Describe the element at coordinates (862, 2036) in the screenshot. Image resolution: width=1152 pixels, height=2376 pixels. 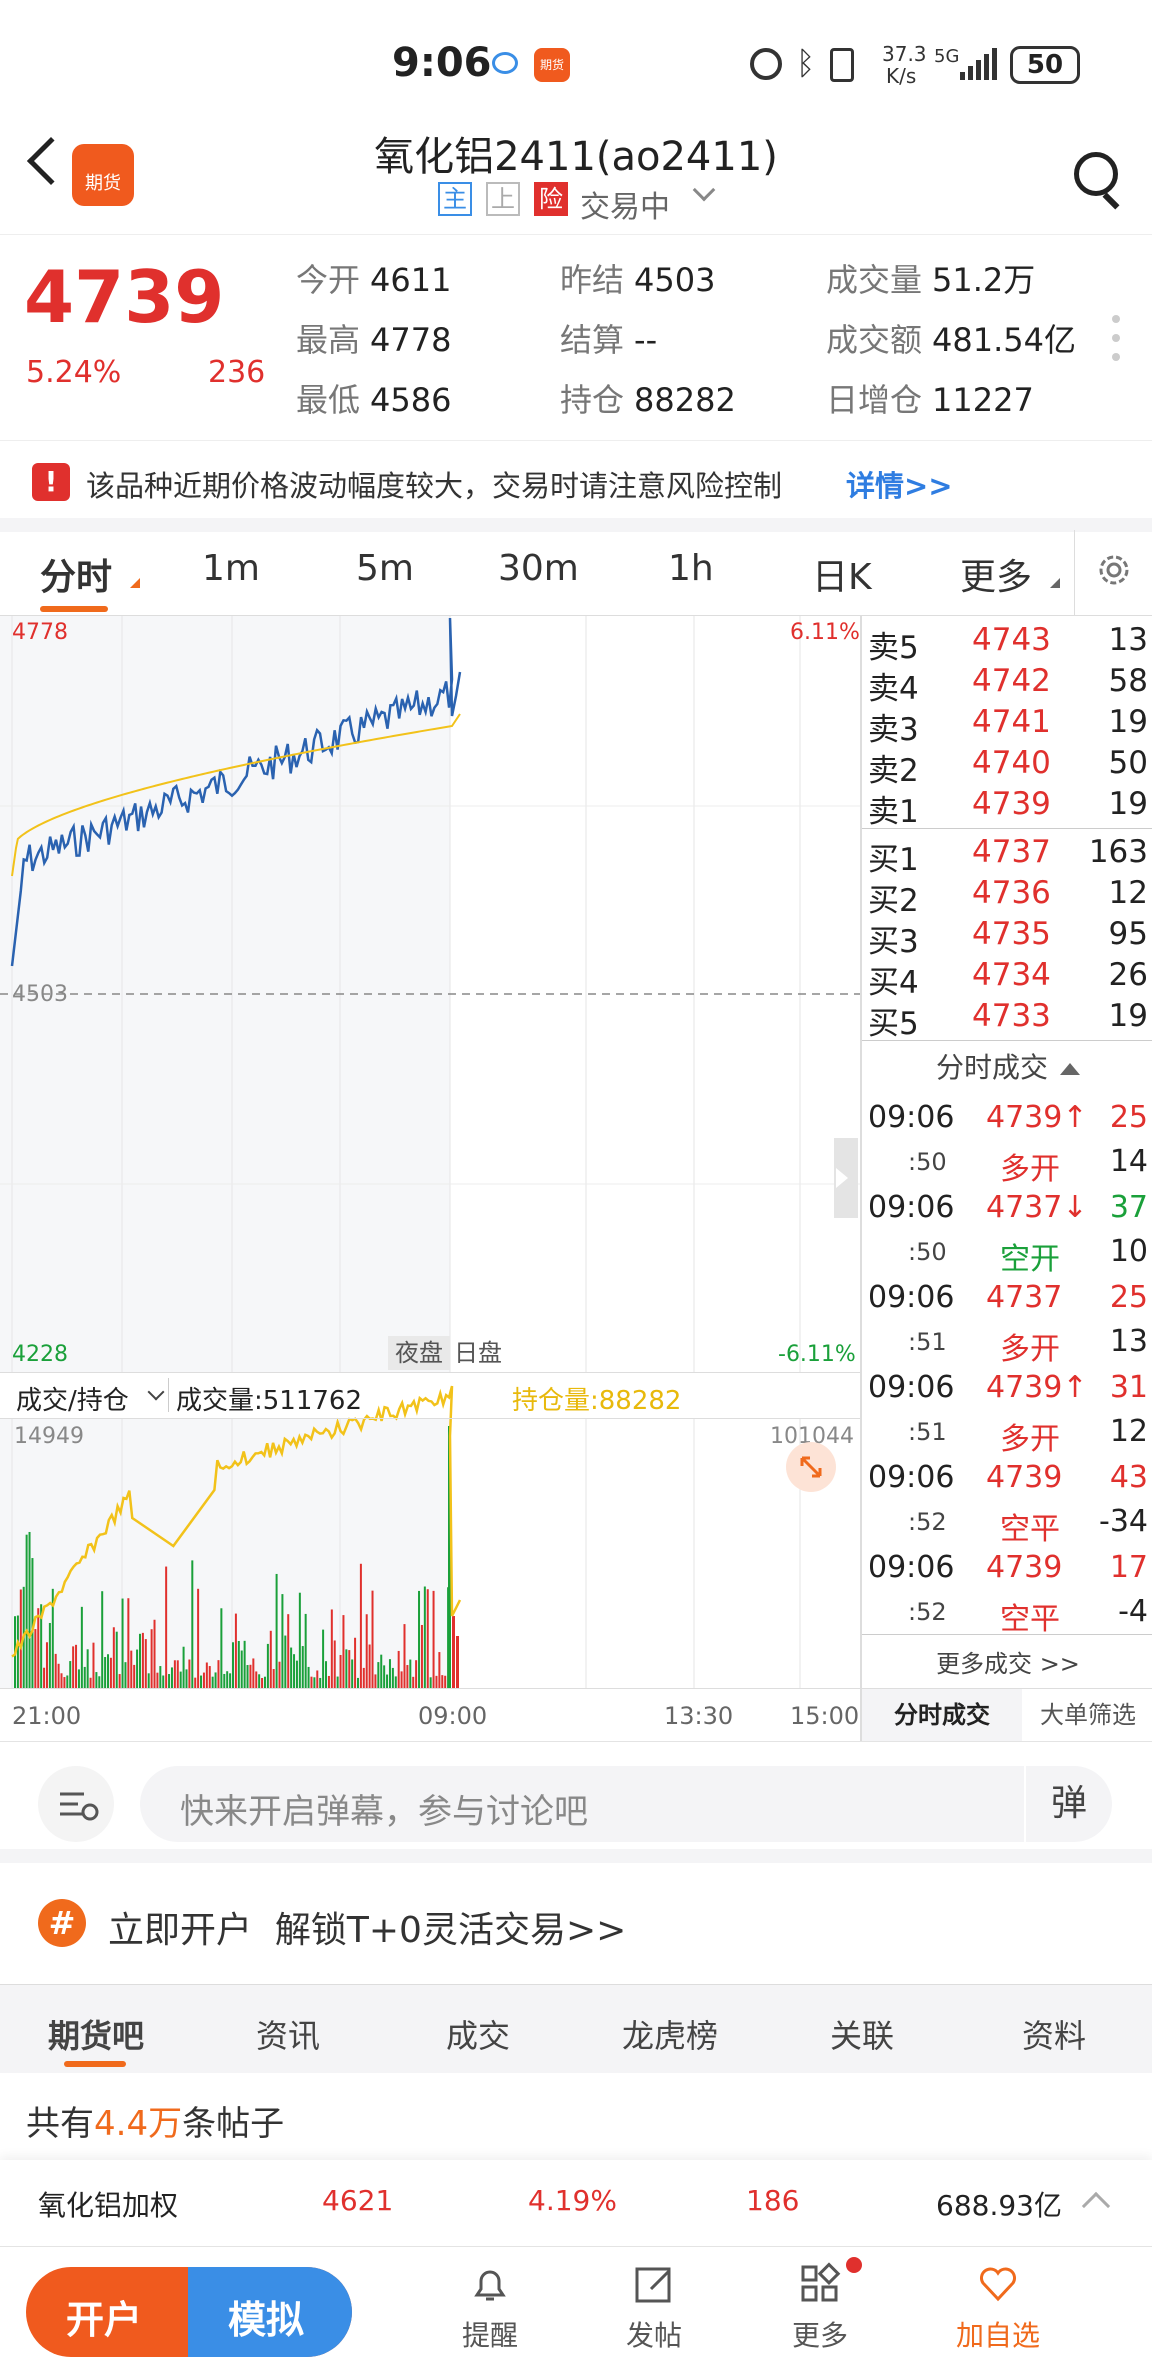
I see `tab-related: 关联` at that location.